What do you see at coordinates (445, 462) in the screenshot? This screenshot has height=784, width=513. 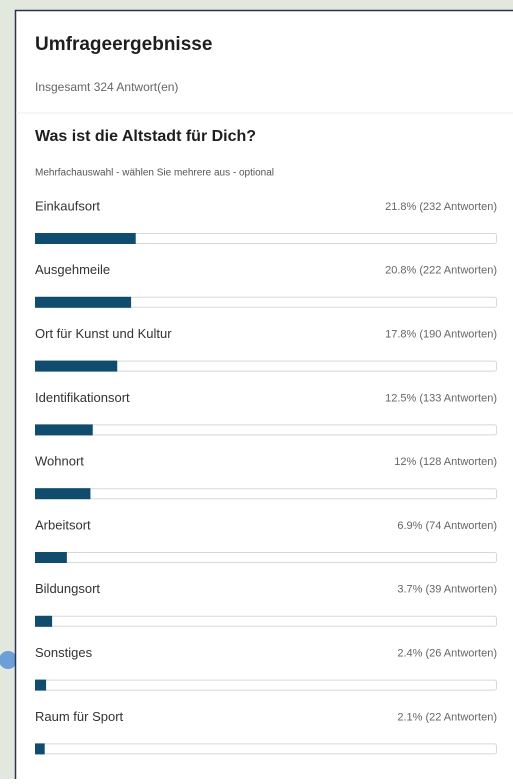 I see `option-result: 12% (128 Antworten)` at bounding box center [445, 462].